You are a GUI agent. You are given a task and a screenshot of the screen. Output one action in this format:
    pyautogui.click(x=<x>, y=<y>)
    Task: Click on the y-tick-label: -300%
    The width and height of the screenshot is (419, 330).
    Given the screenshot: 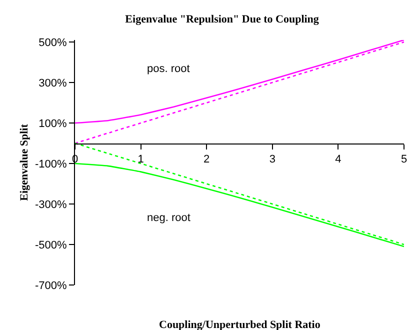 What is the action you would take?
    pyautogui.click(x=51, y=204)
    